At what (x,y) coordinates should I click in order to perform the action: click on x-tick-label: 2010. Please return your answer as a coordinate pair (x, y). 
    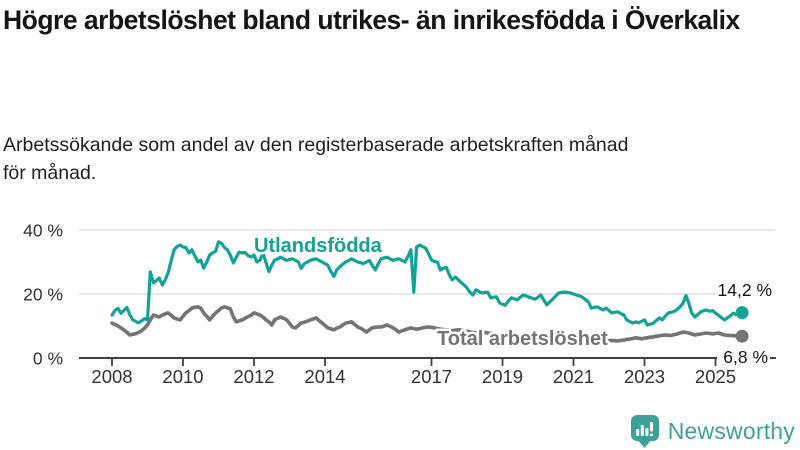
    Looking at the image, I should click on (182, 376).